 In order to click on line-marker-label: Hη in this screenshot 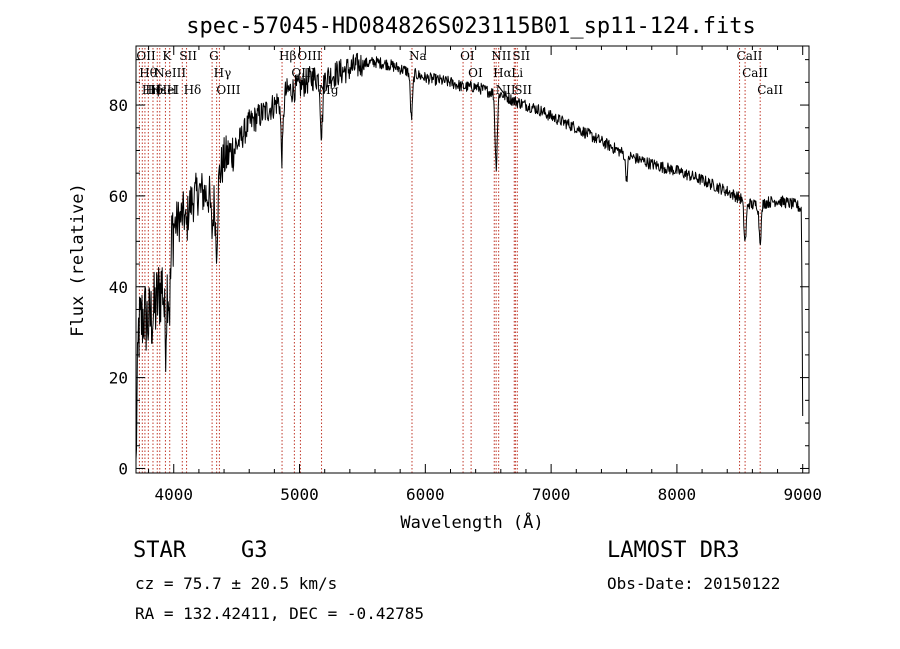, I will do `click(151, 90)`.